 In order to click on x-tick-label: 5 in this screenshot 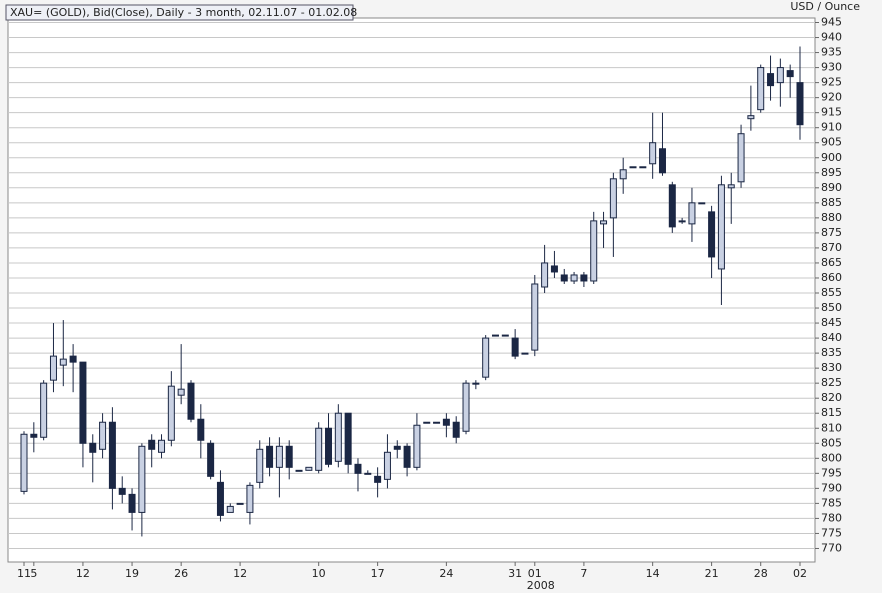, I will do `click(33, 573)`.